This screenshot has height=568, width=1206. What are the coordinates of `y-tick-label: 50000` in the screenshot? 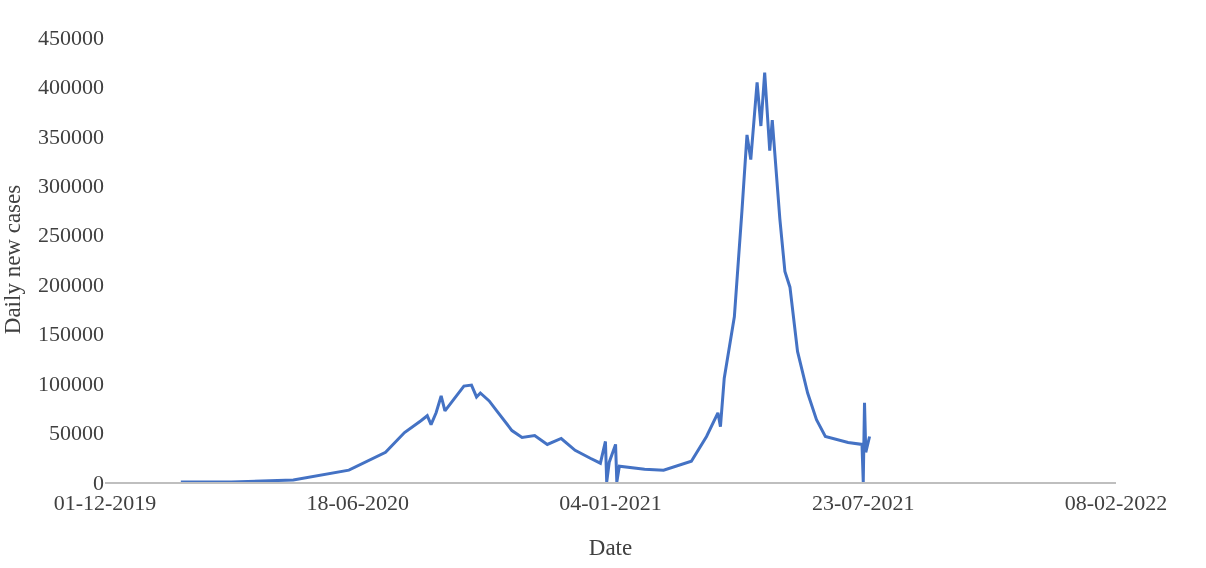 It's located at (76, 433).